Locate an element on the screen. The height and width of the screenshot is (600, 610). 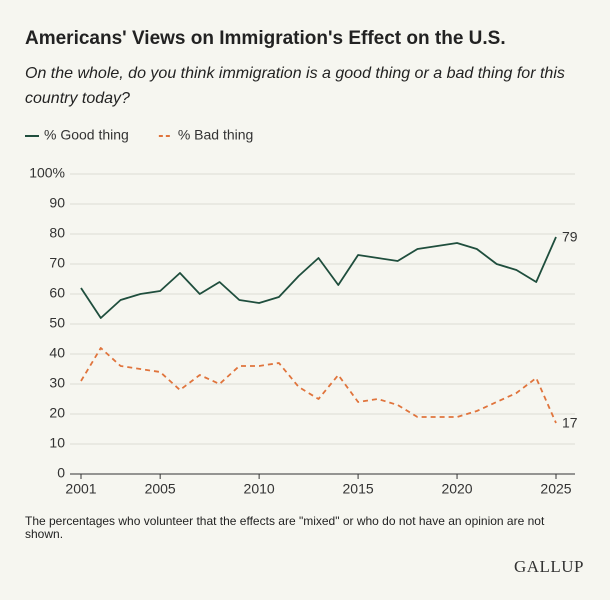
legend-label: % Good thing is located at coordinates (86, 135).